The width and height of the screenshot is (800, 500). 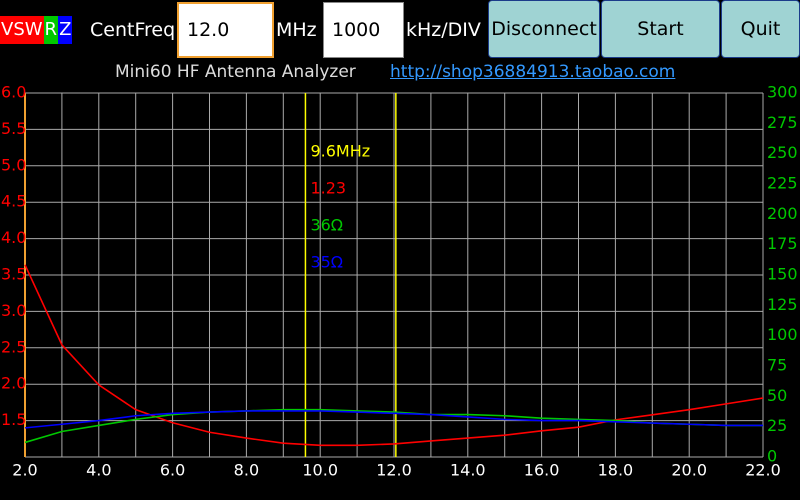 What do you see at coordinates (235, 72) in the screenshot?
I see `app-title: Mini60 HF Antenna Analyzer` at bounding box center [235, 72].